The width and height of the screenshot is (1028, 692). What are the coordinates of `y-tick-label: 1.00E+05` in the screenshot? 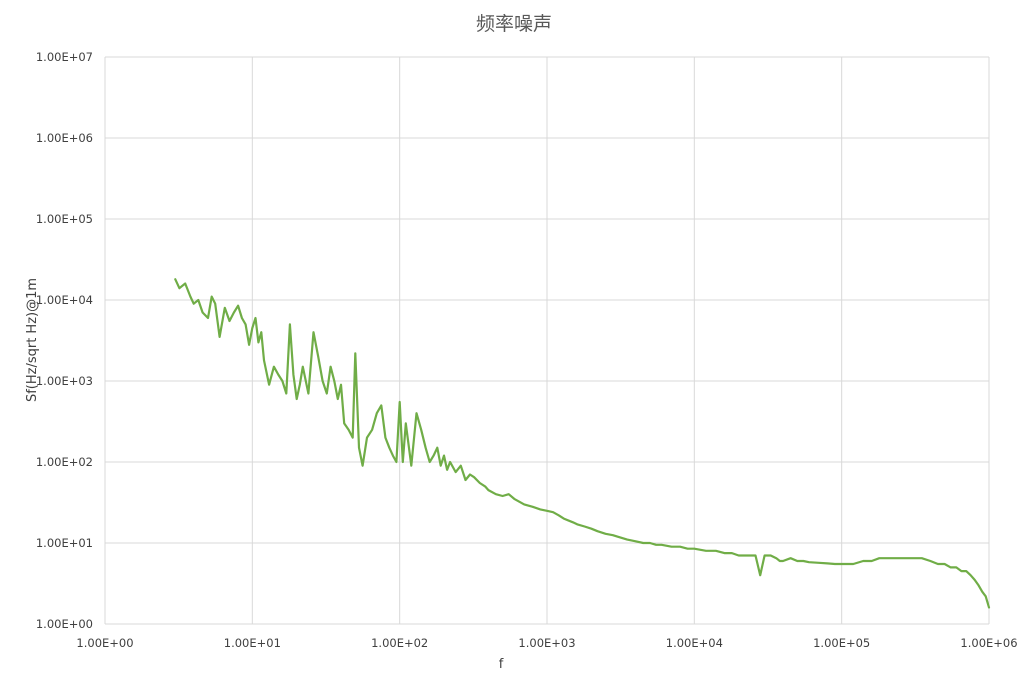 It's located at (64, 219).